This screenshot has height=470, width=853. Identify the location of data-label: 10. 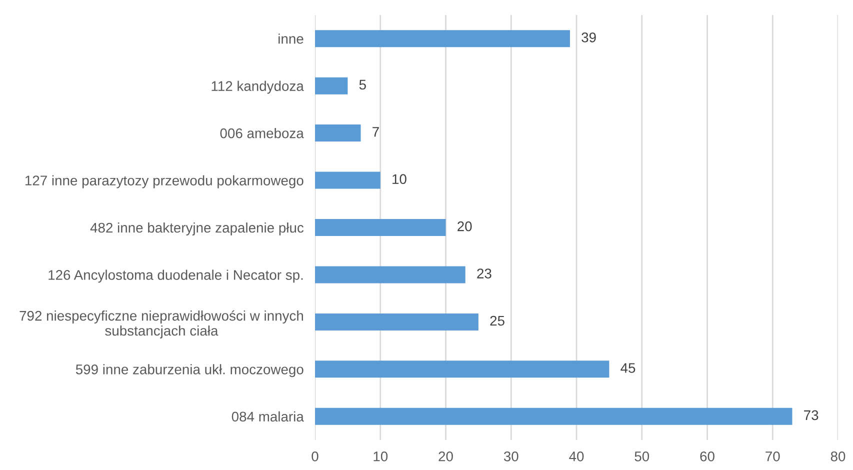
(399, 179).